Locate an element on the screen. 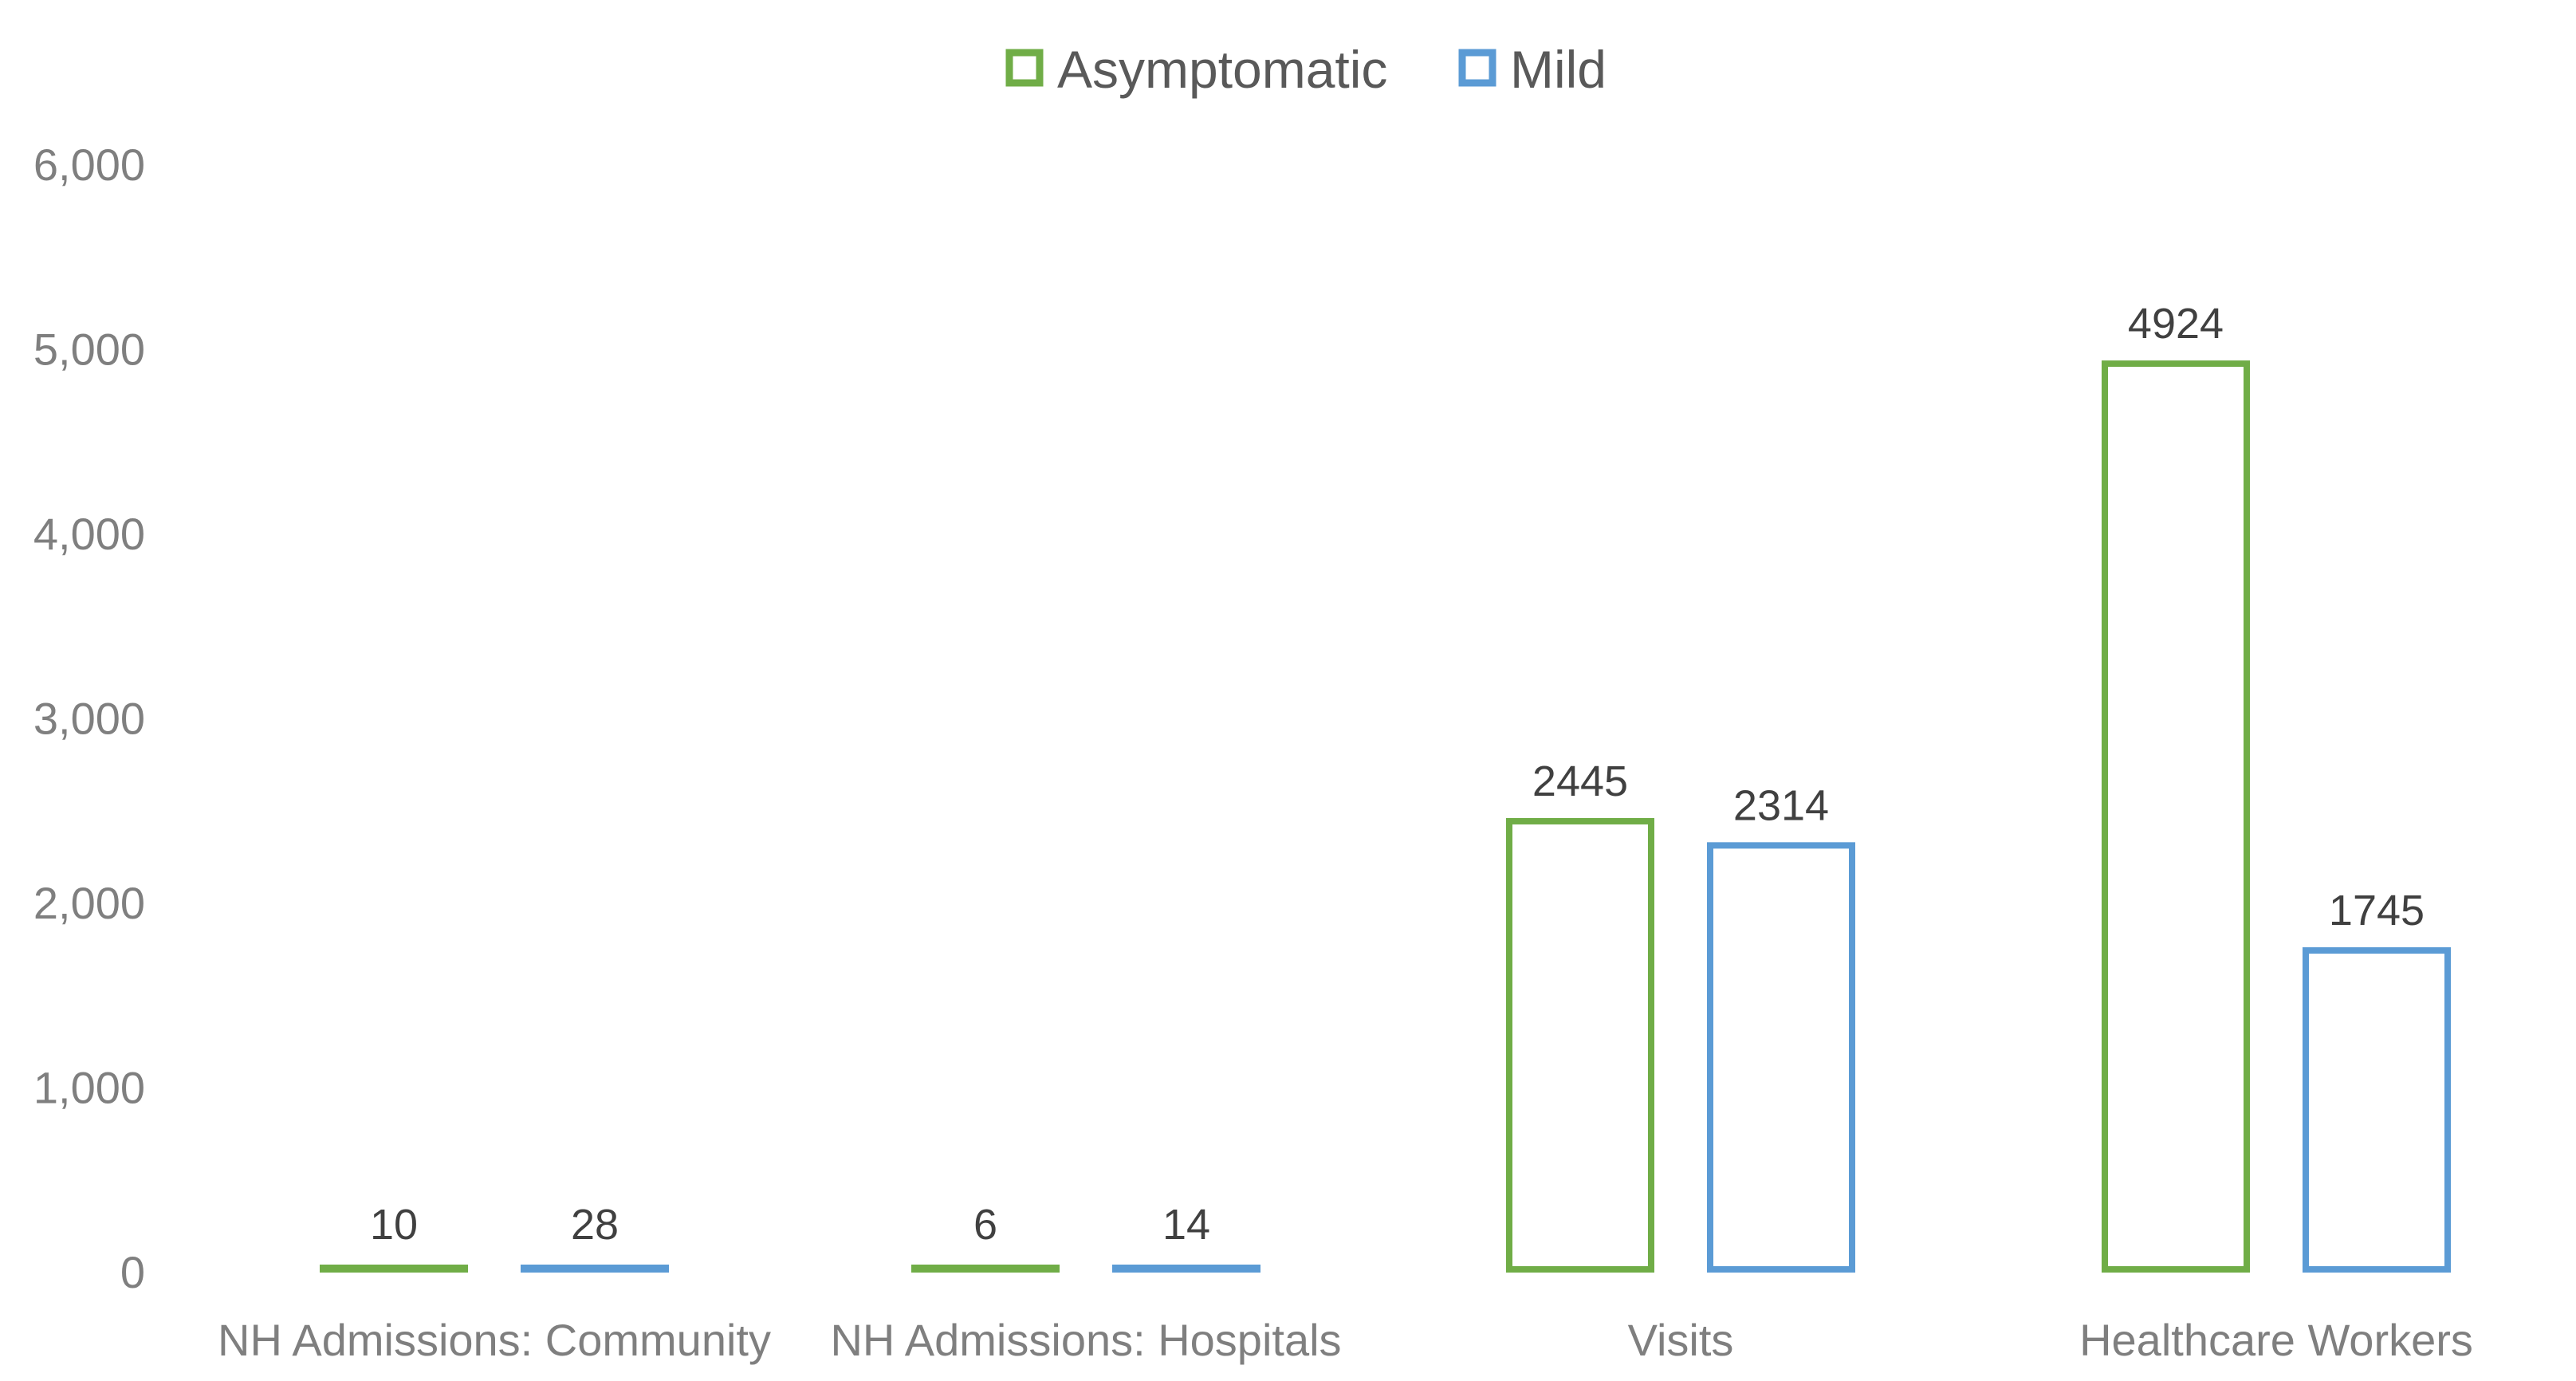  legend-item-asymptomatic: Asymptomatic is located at coordinates (1196, 70).